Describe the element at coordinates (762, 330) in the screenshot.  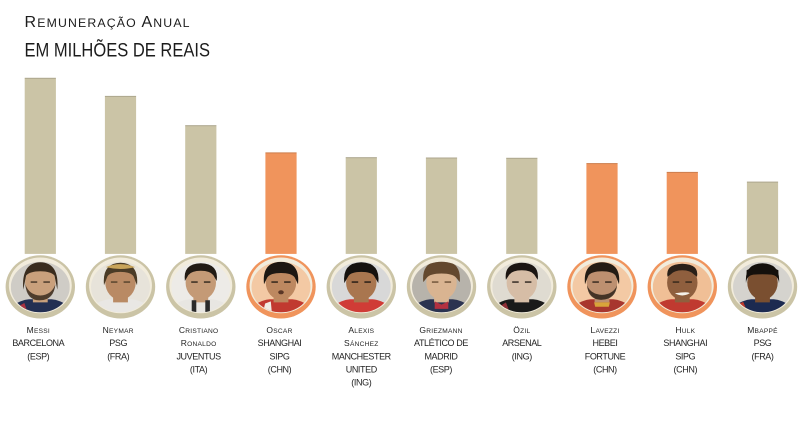
I see `svg-text: MBAPPÉ` at that location.